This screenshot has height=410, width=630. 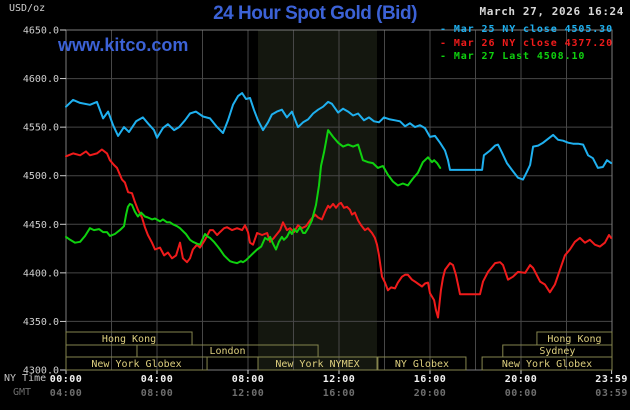 I want to click on ny-time-tick-label: 12:00, so click(x=339, y=379).